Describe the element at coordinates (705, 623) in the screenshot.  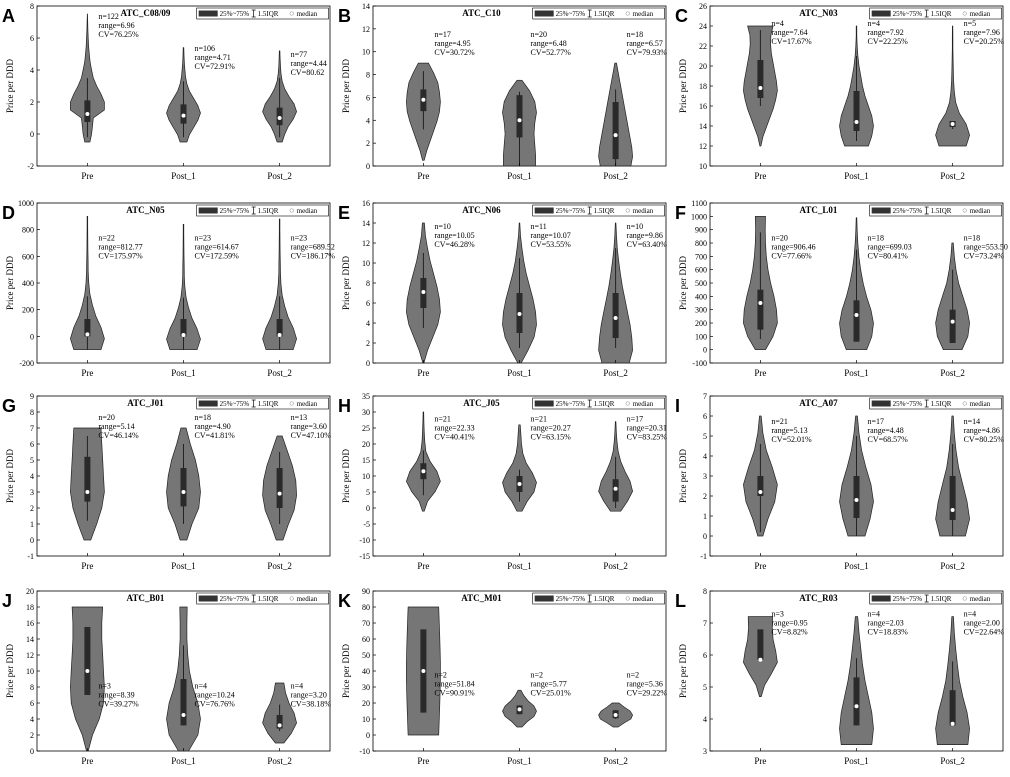
I see `y-tick-label: 7` at that location.